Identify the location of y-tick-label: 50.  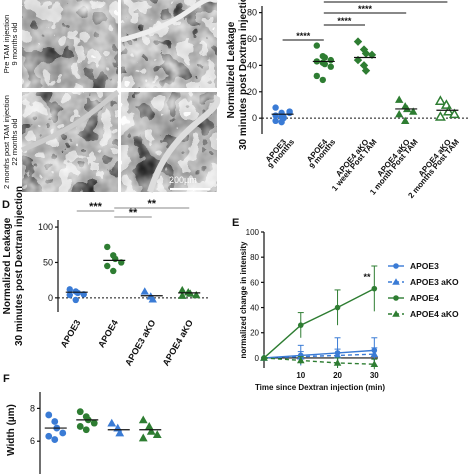
(48, 262).